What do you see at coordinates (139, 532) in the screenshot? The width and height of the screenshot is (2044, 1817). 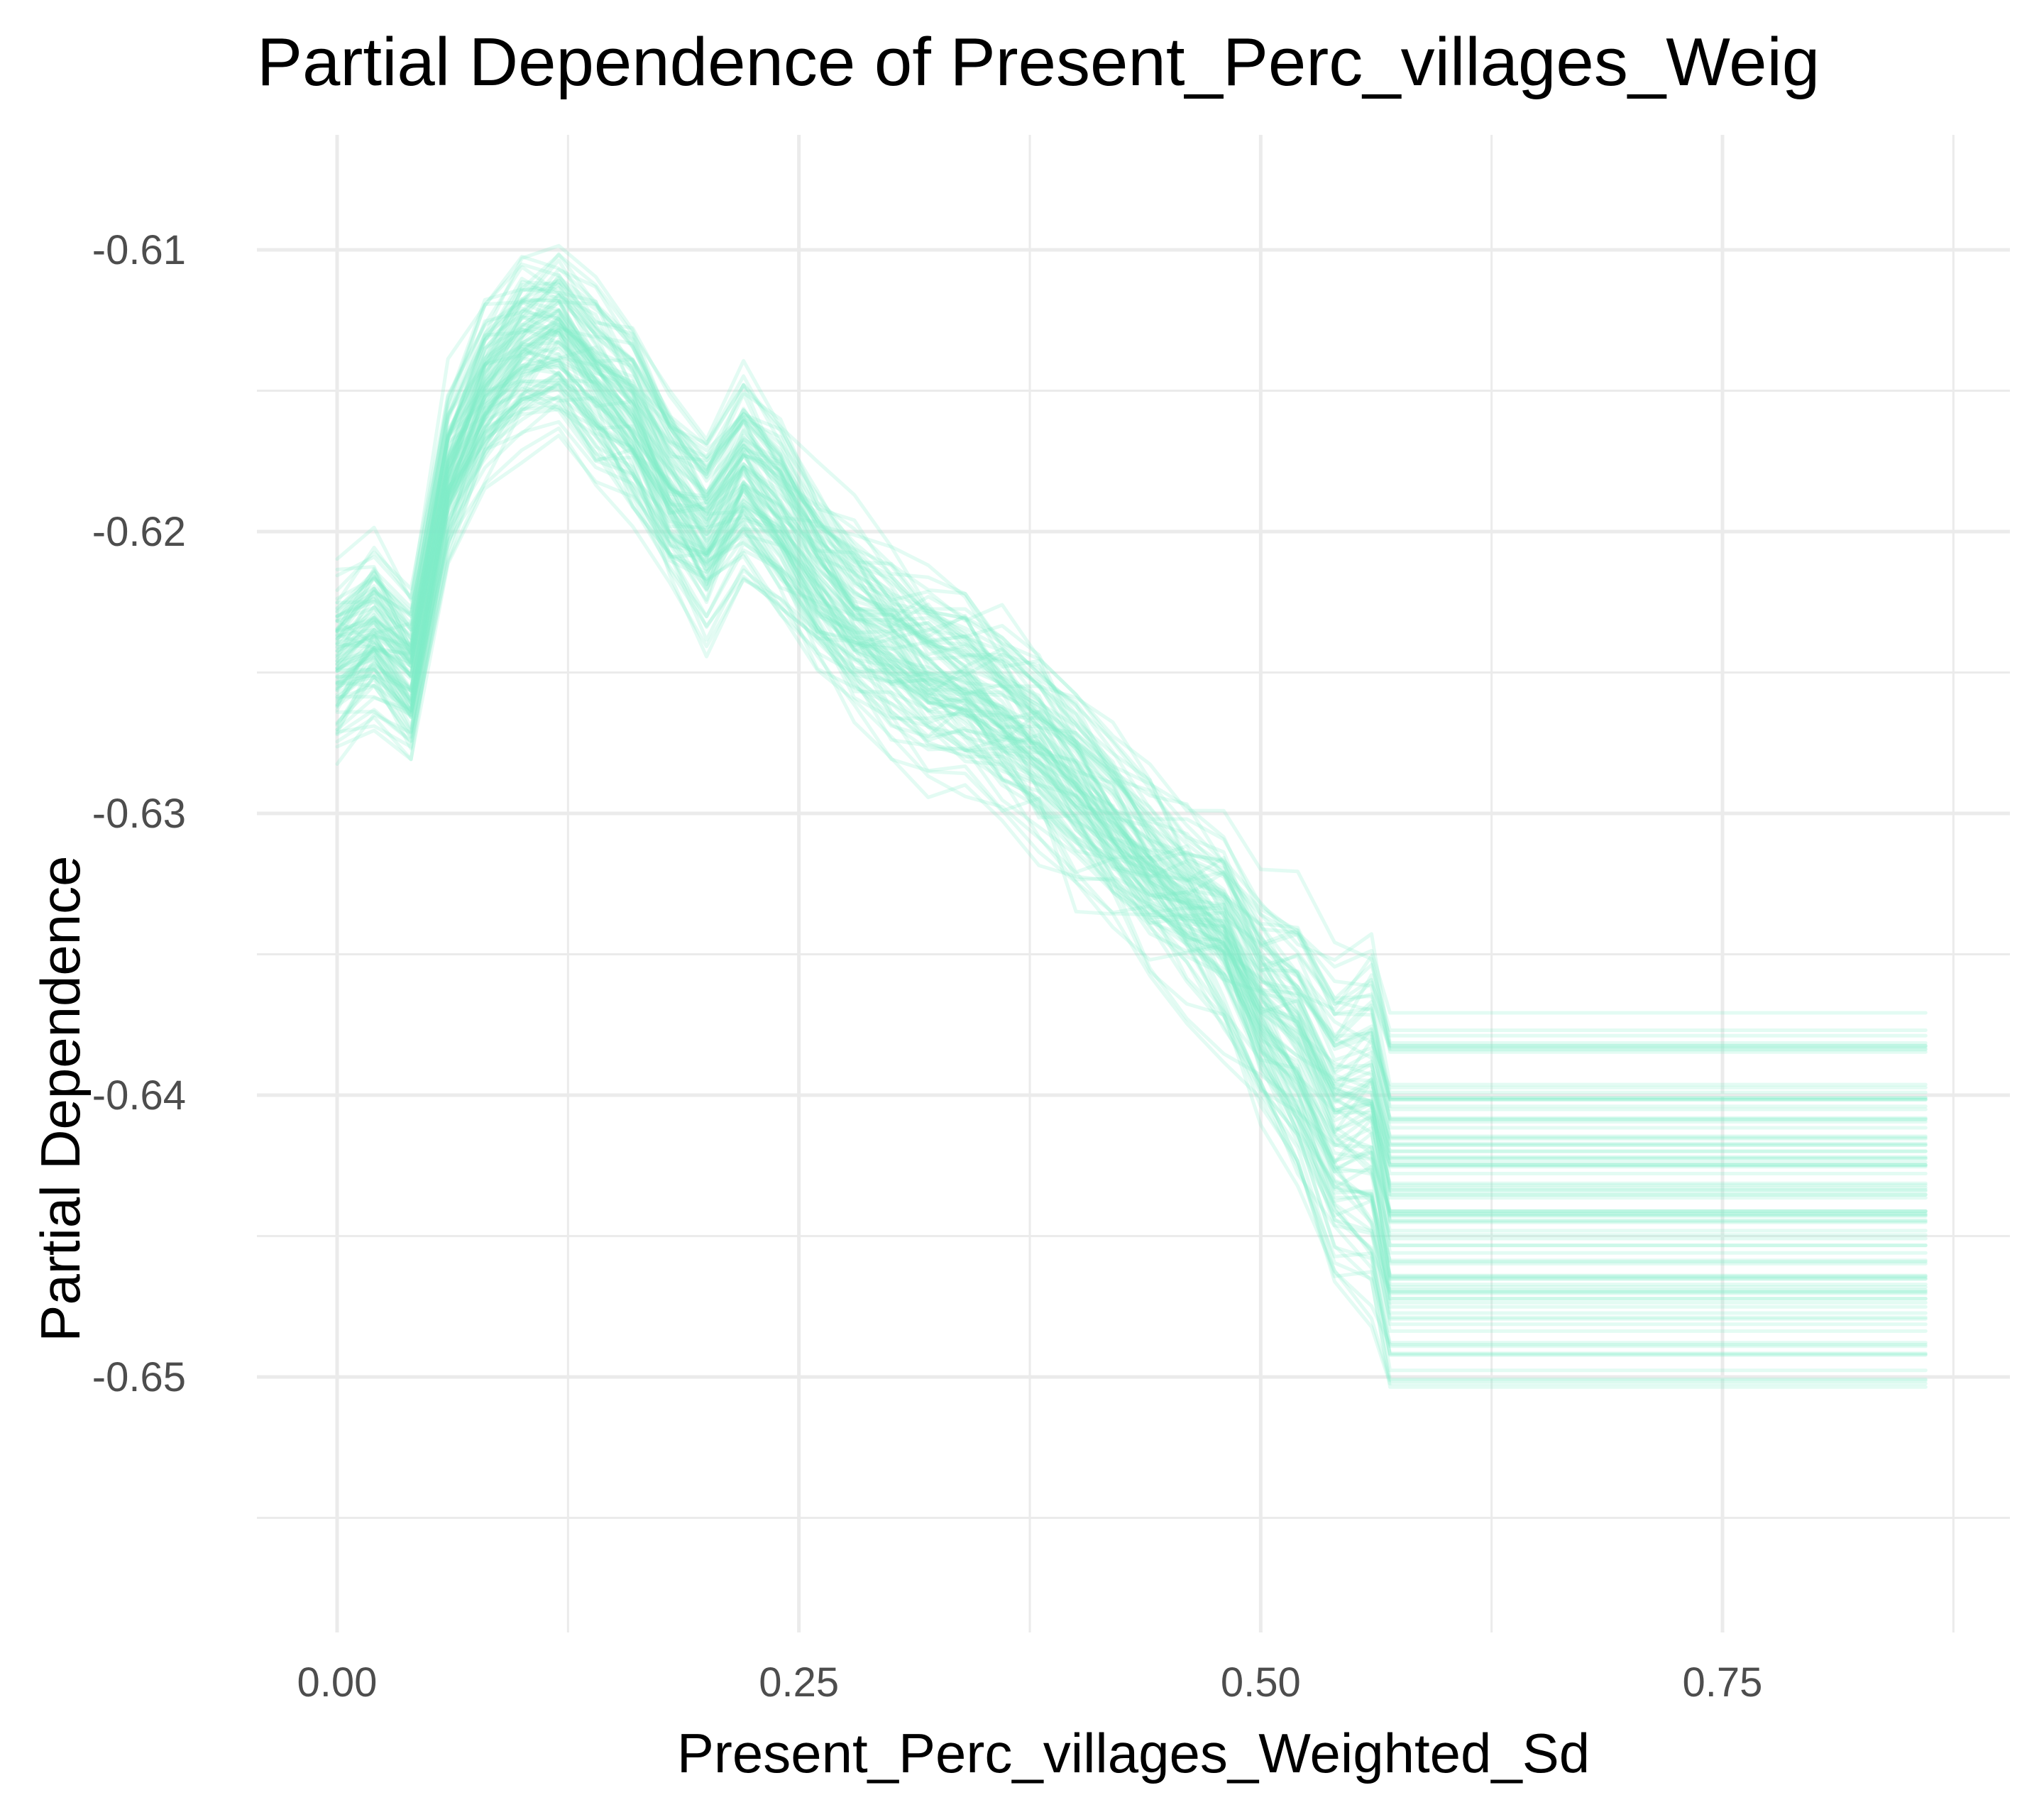 I see `y-tick-label: -0.62` at bounding box center [139, 532].